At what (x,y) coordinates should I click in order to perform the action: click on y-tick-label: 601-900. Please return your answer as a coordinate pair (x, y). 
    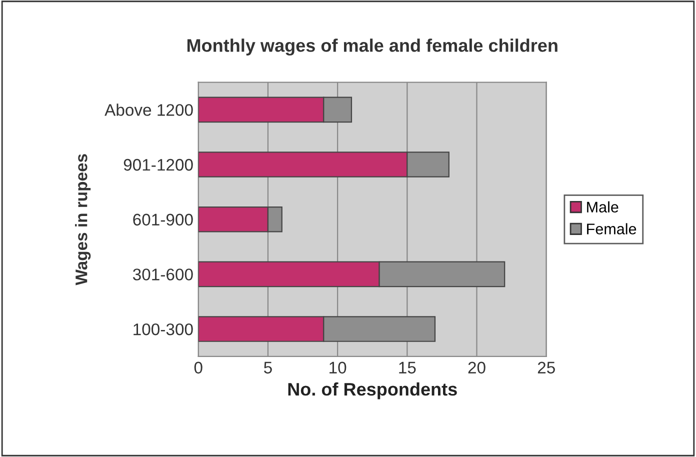
    Looking at the image, I should click on (163, 220).